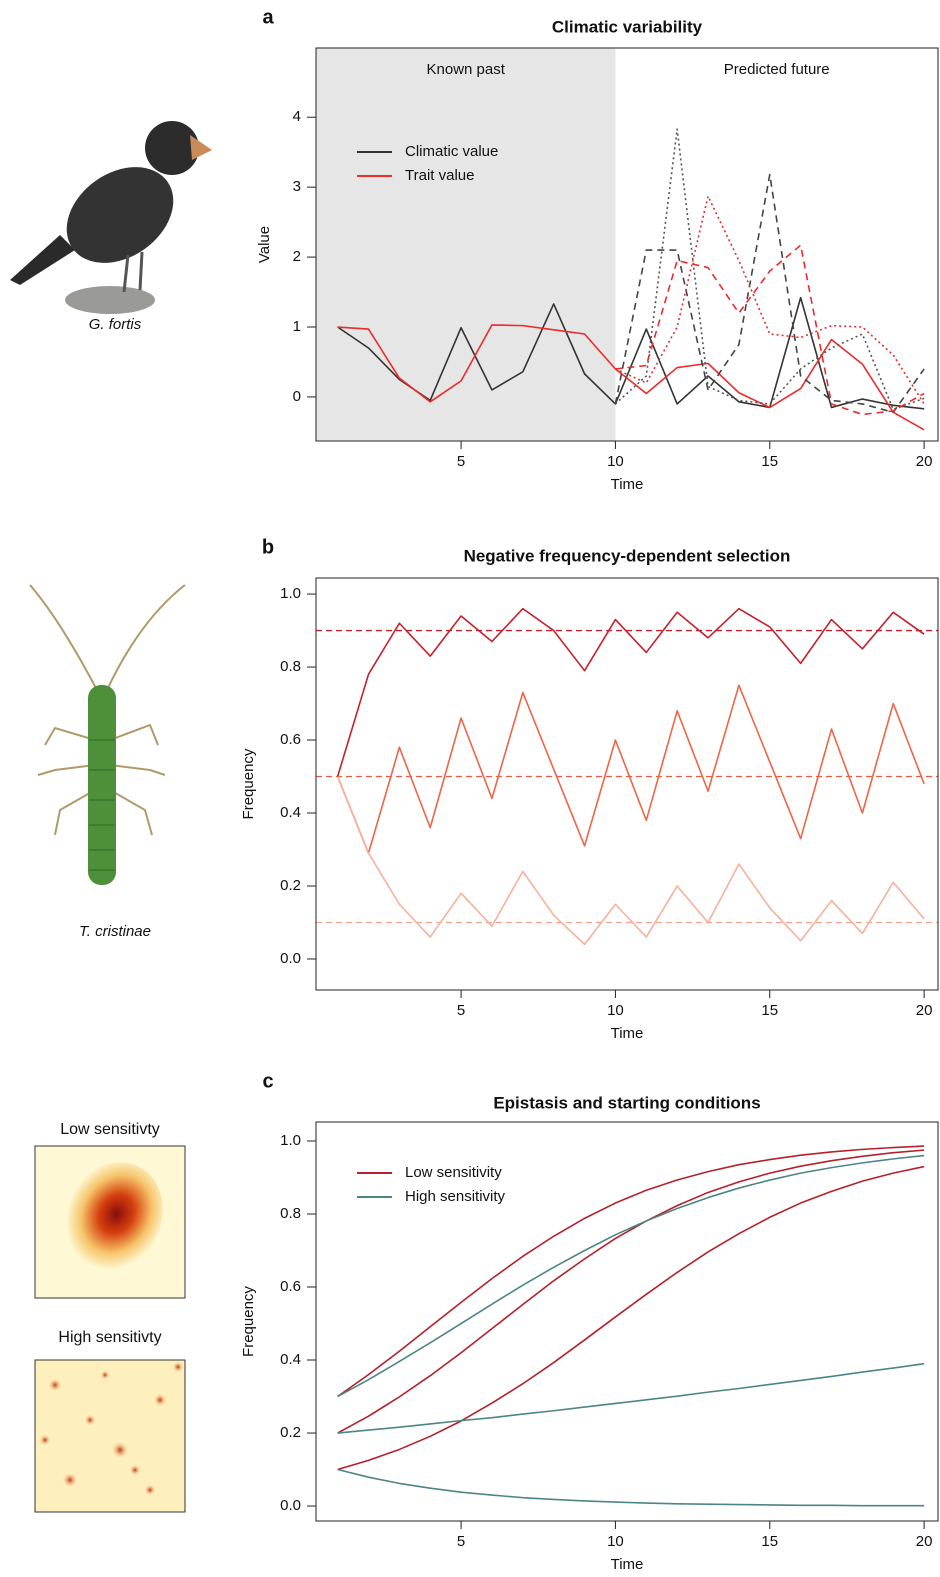 This screenshot has height=1577, width=940. What do you see at coordinates (112, 1218) in the screenshot?
I see `heatmap-peak` at bounding box center [112, 1218].